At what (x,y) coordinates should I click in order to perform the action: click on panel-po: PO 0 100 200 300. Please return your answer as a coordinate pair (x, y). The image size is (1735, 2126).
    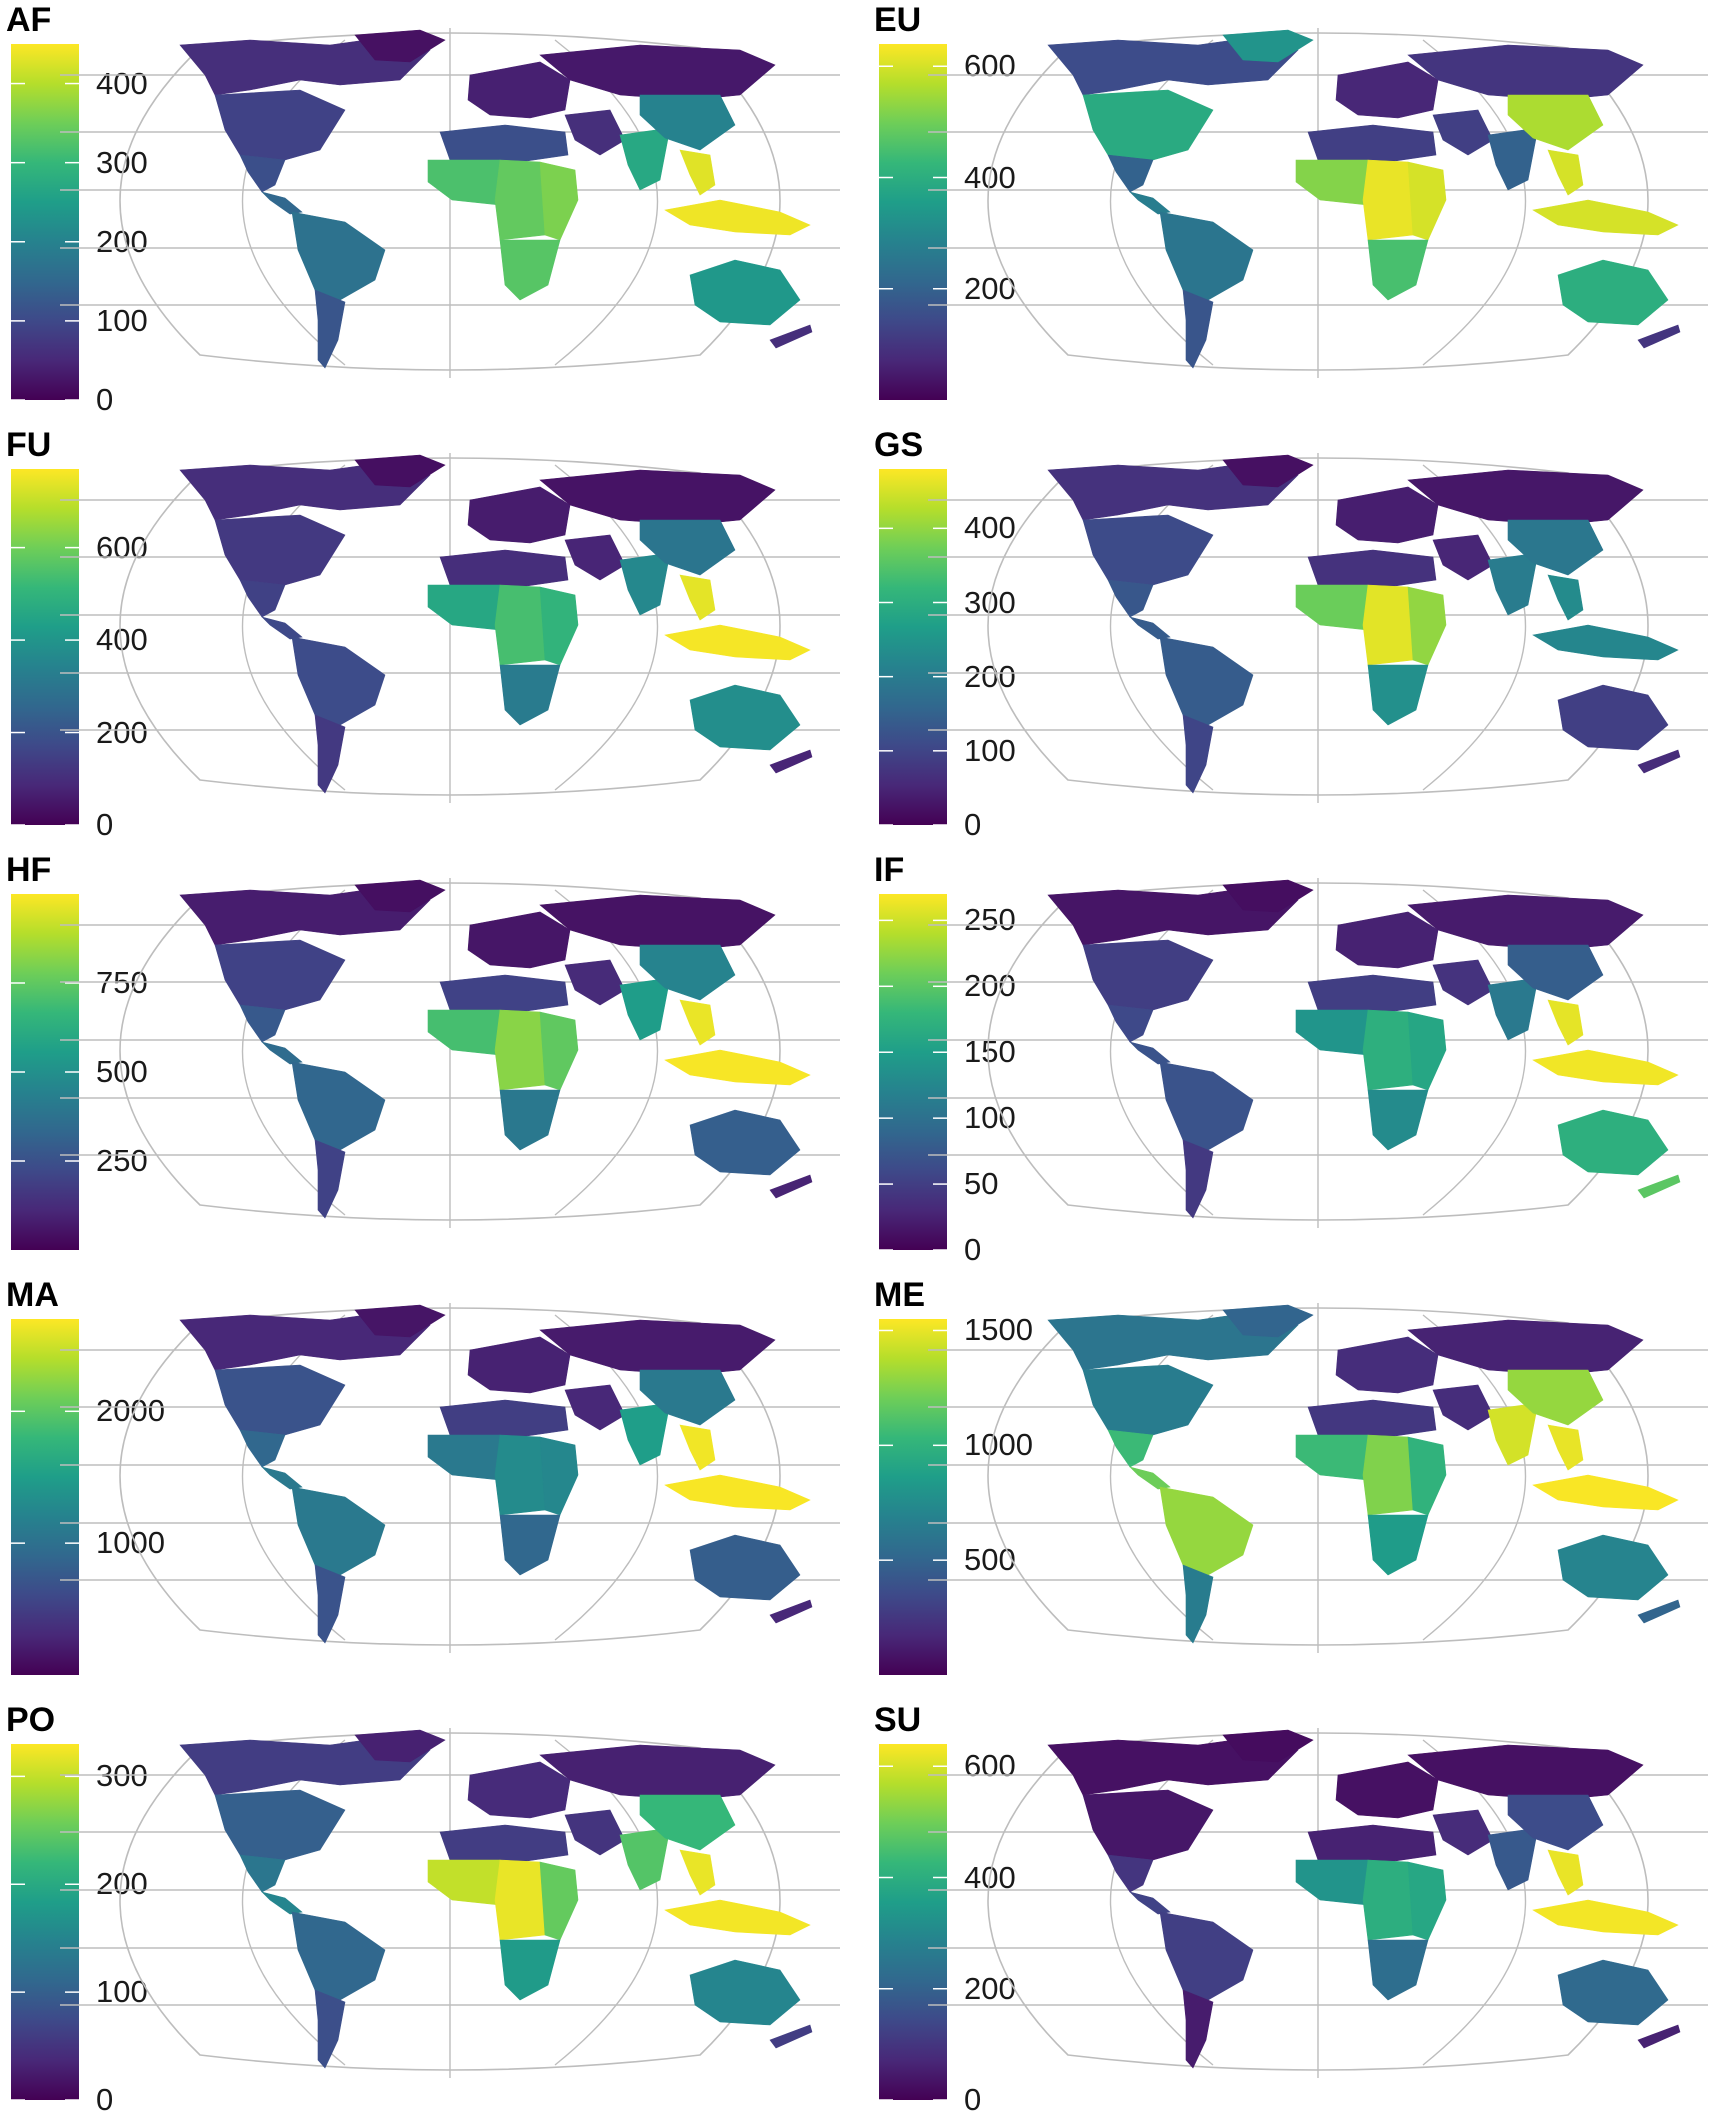
    Looking at the image, I should click on (433, 1912).